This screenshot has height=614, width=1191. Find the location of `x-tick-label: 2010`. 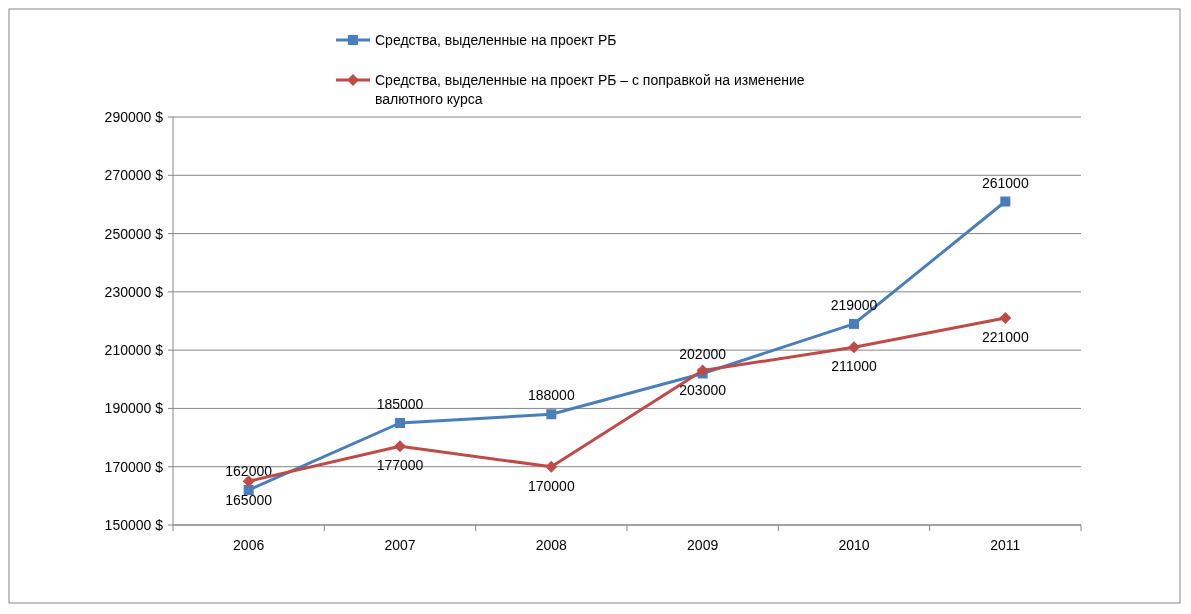

x-tick-label: 2010 is located at coordinates (854, 545).